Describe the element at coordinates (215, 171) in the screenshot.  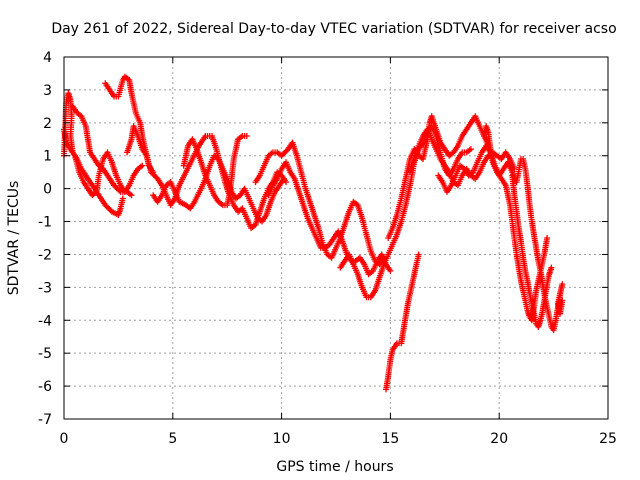
I see `series-track-g` at that location.